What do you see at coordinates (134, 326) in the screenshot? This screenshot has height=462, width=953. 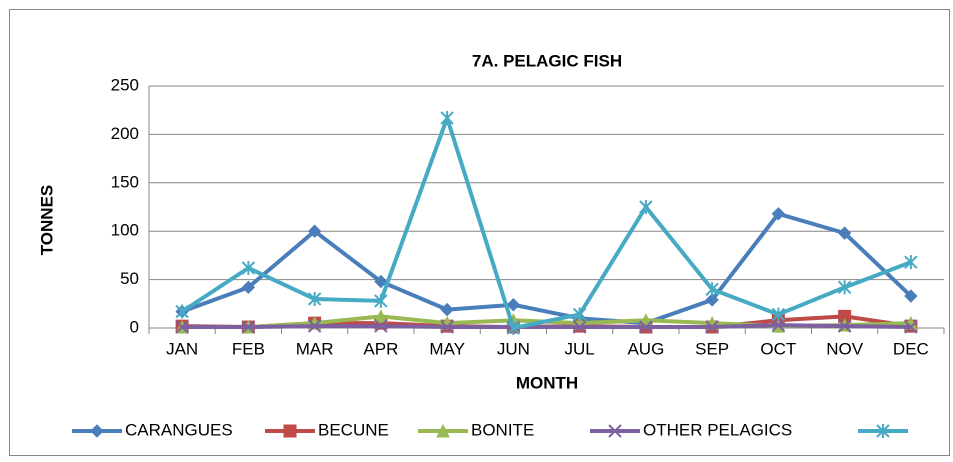 I see `y-tick-label: 0` at bounding box center [134, 326].